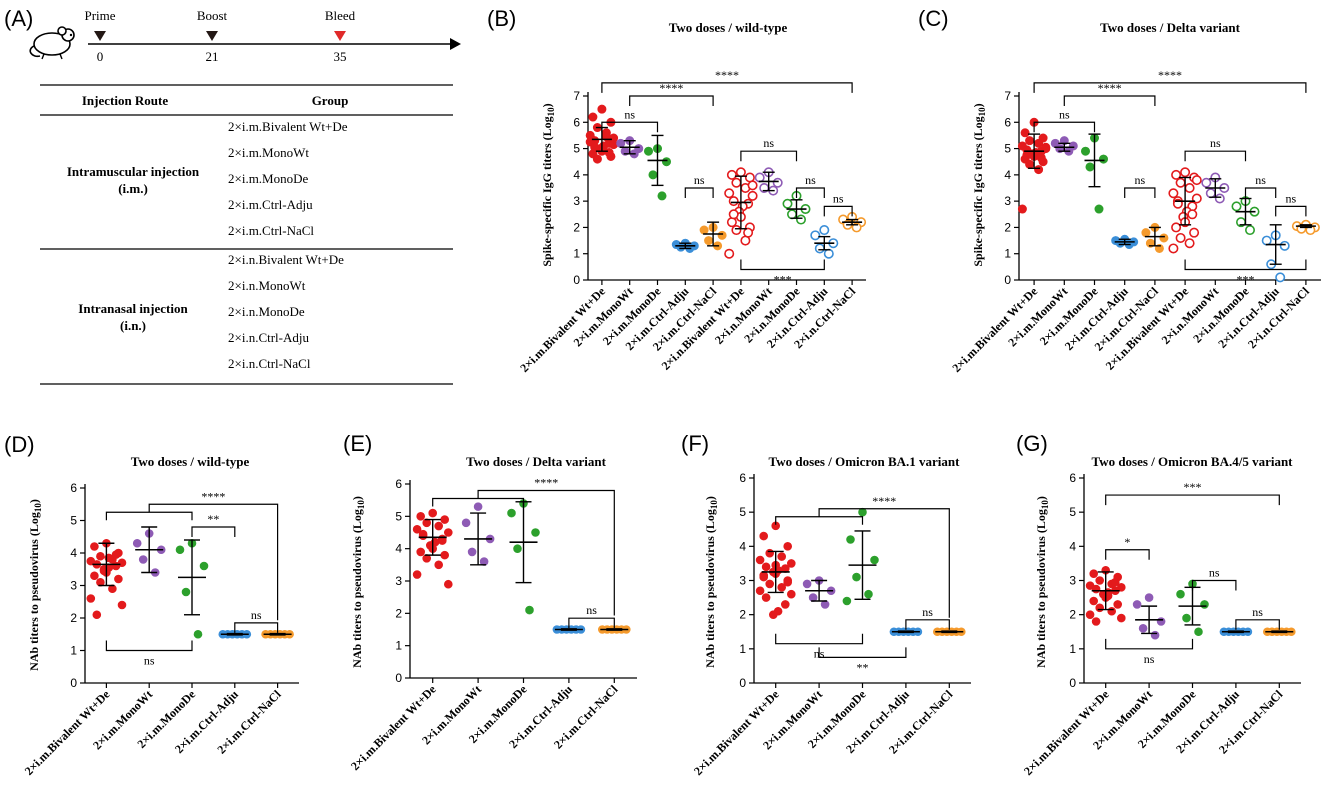 The image size is (1333, 796). I want to click on panel-letter: (F), so click(695, 443).